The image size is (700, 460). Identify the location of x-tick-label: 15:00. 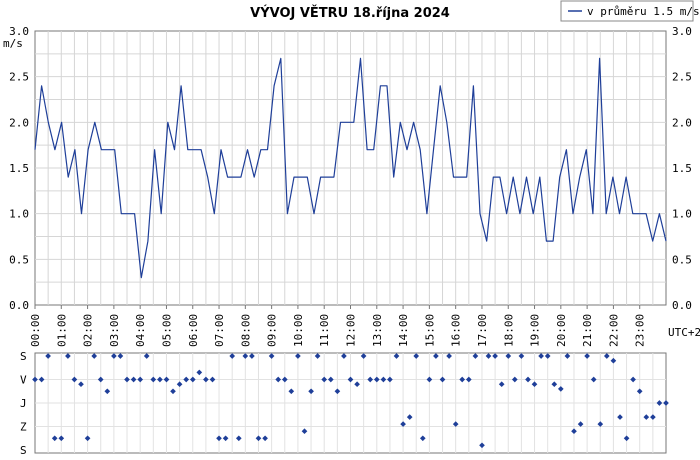
(429, 330).